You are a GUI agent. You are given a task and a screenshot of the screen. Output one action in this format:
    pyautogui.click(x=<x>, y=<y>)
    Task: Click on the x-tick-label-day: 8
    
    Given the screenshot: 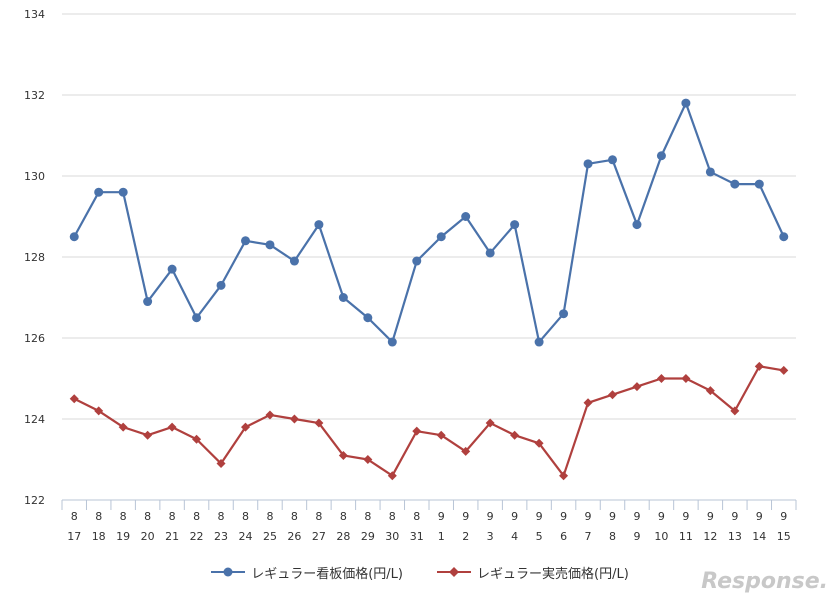 What is the action you would take?
    pyautogui.click(x=612, y=536)
    